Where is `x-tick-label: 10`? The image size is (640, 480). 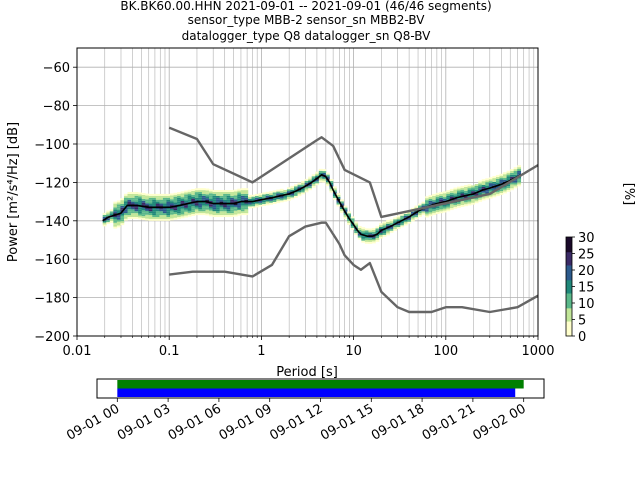 x-tick-label: 10 is located at coordinates (353, 351).